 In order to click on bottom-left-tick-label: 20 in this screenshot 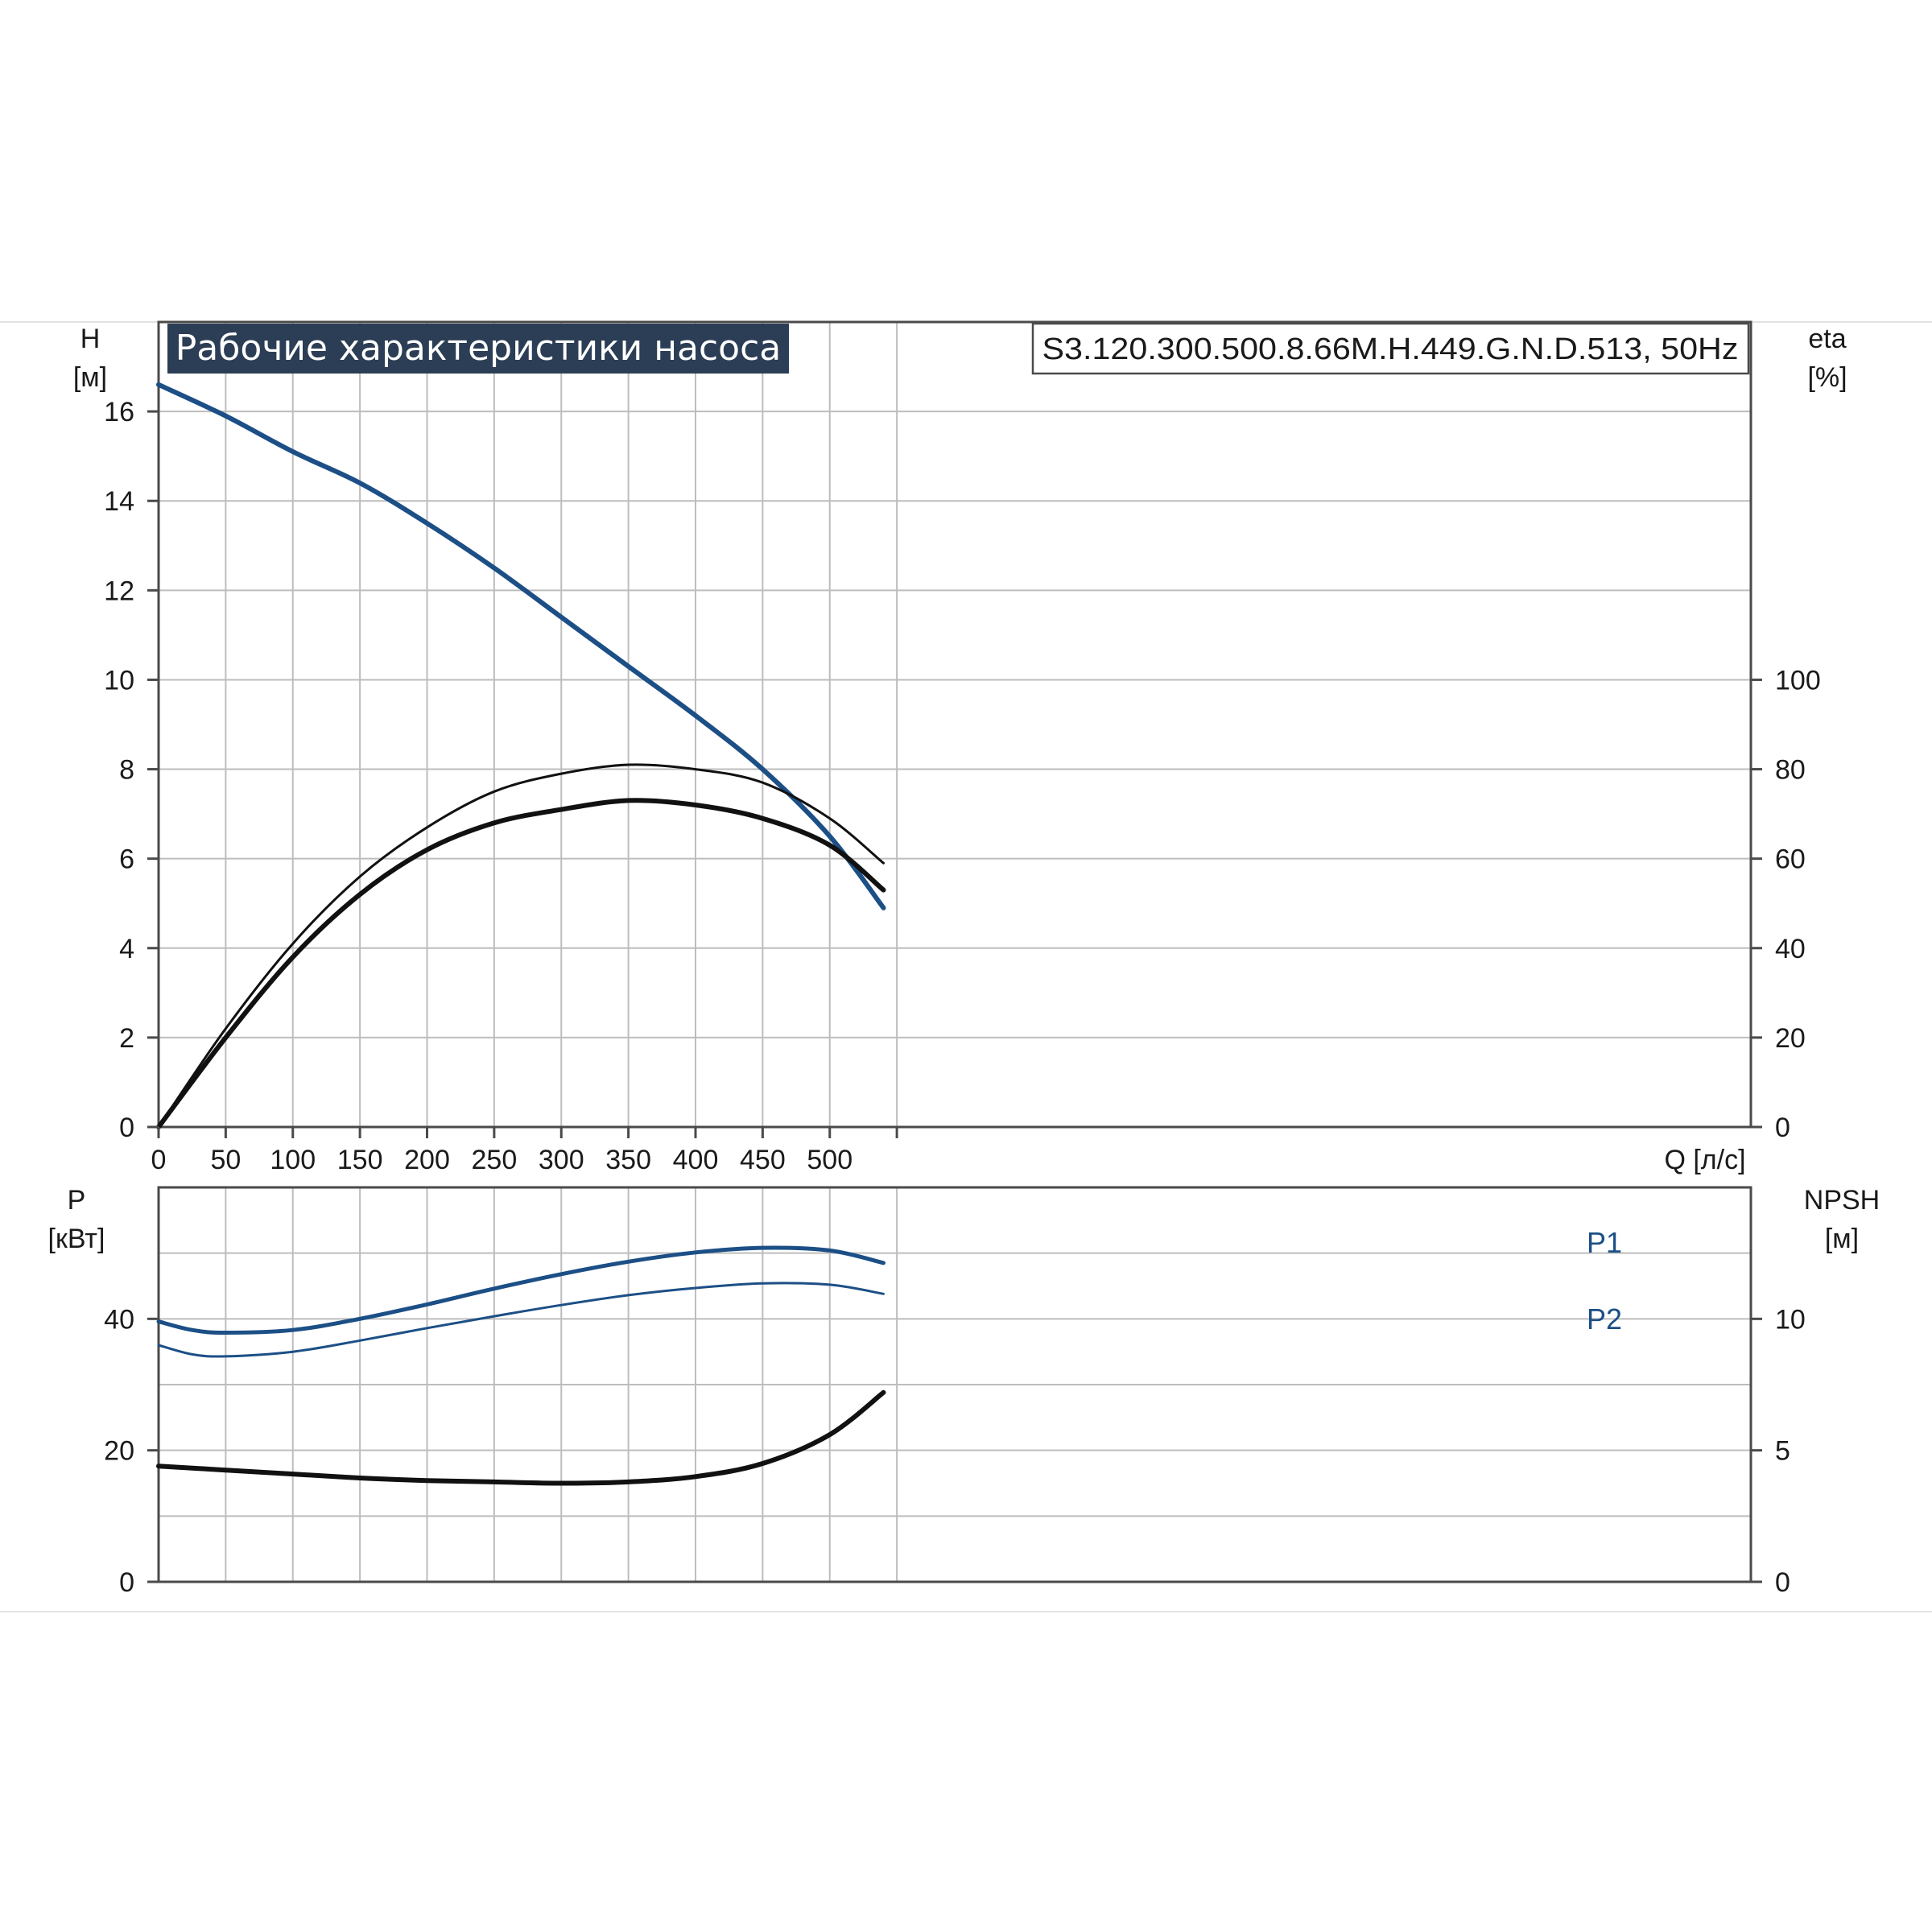, I will do `click(119, 1451)`.